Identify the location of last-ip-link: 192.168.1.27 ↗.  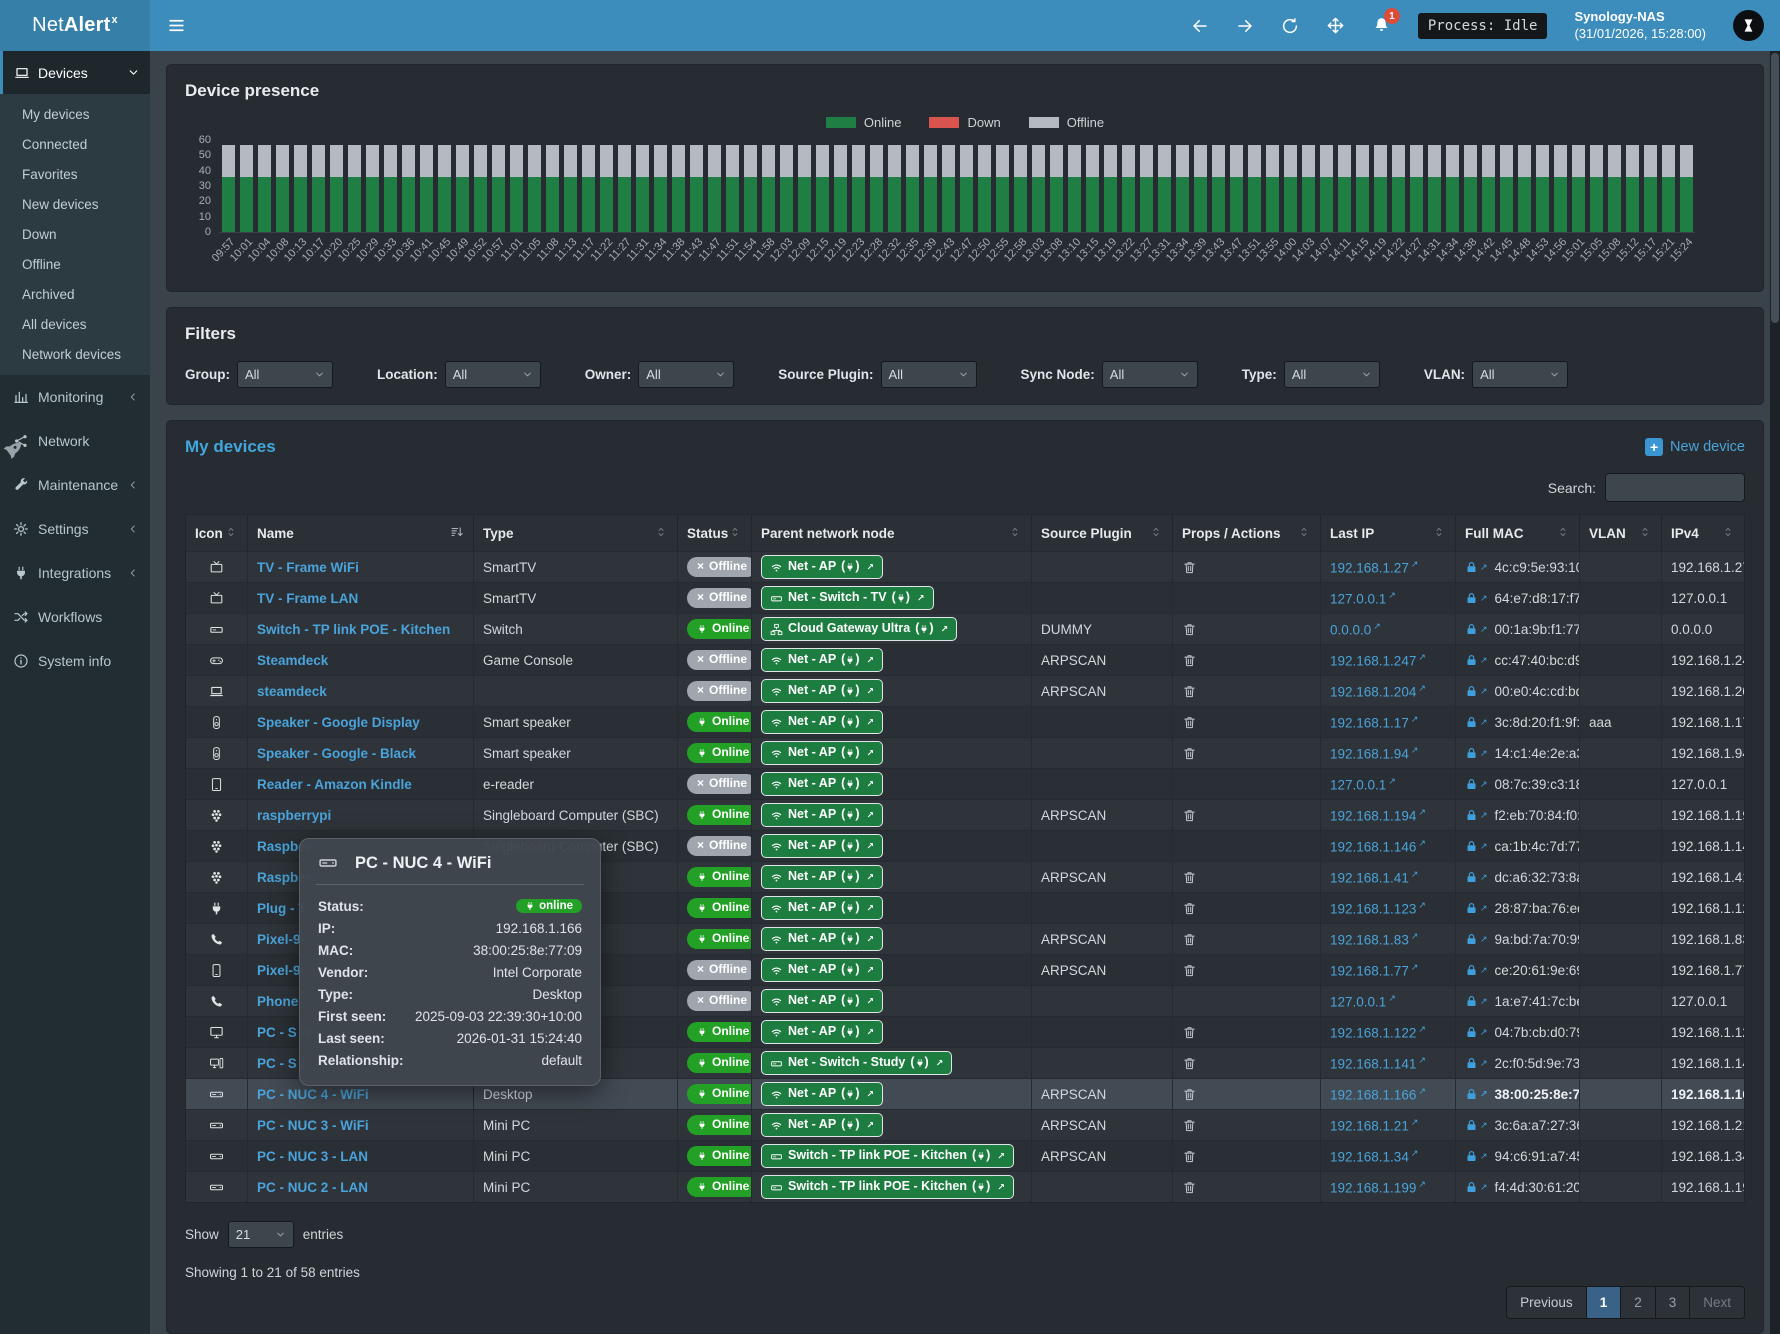
(1374, 567).